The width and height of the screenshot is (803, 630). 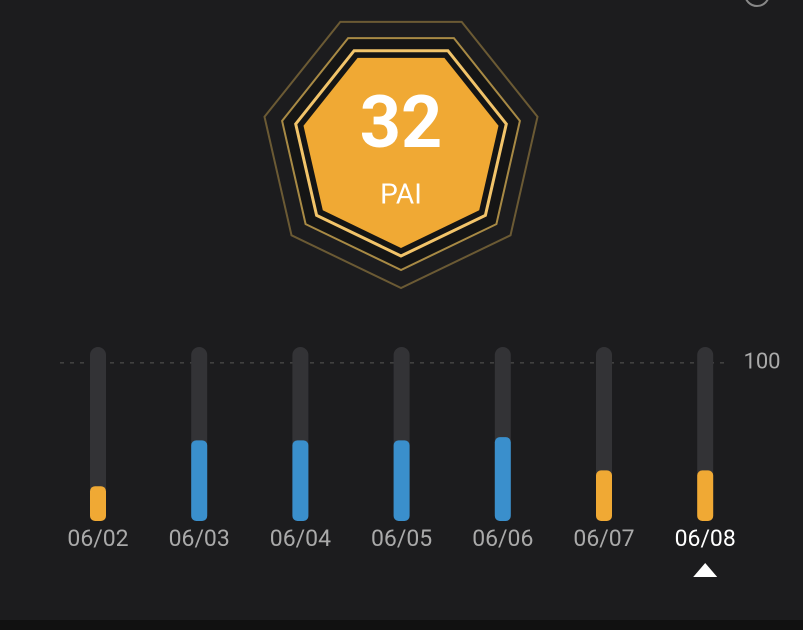 What do you see at coordinates (705, 570) in the screenshot?
I see `selected-indicator` at bounding box center [705, 570].